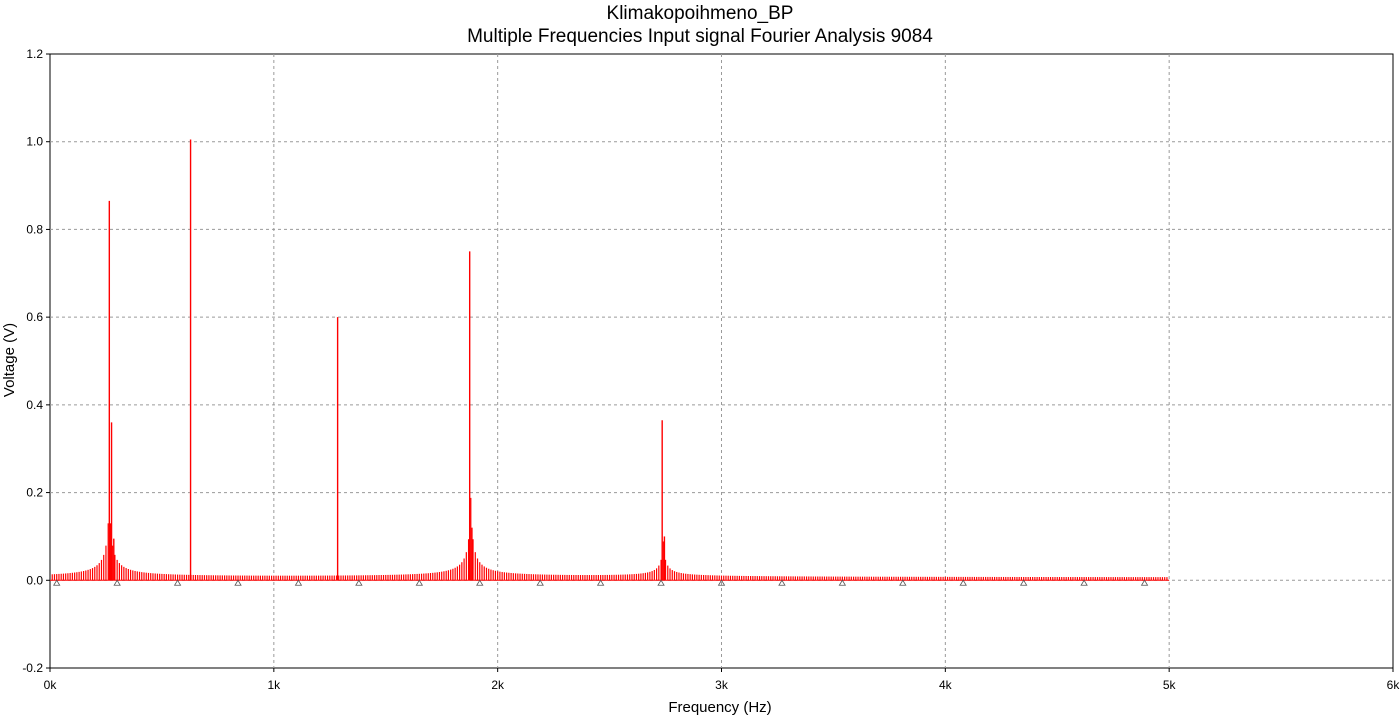 The width and height of the screenshot is (1400, 720). Describe the element at coordinates (1170, 685) in the screenshot. I see `x-tick-label: 5k` at that location.